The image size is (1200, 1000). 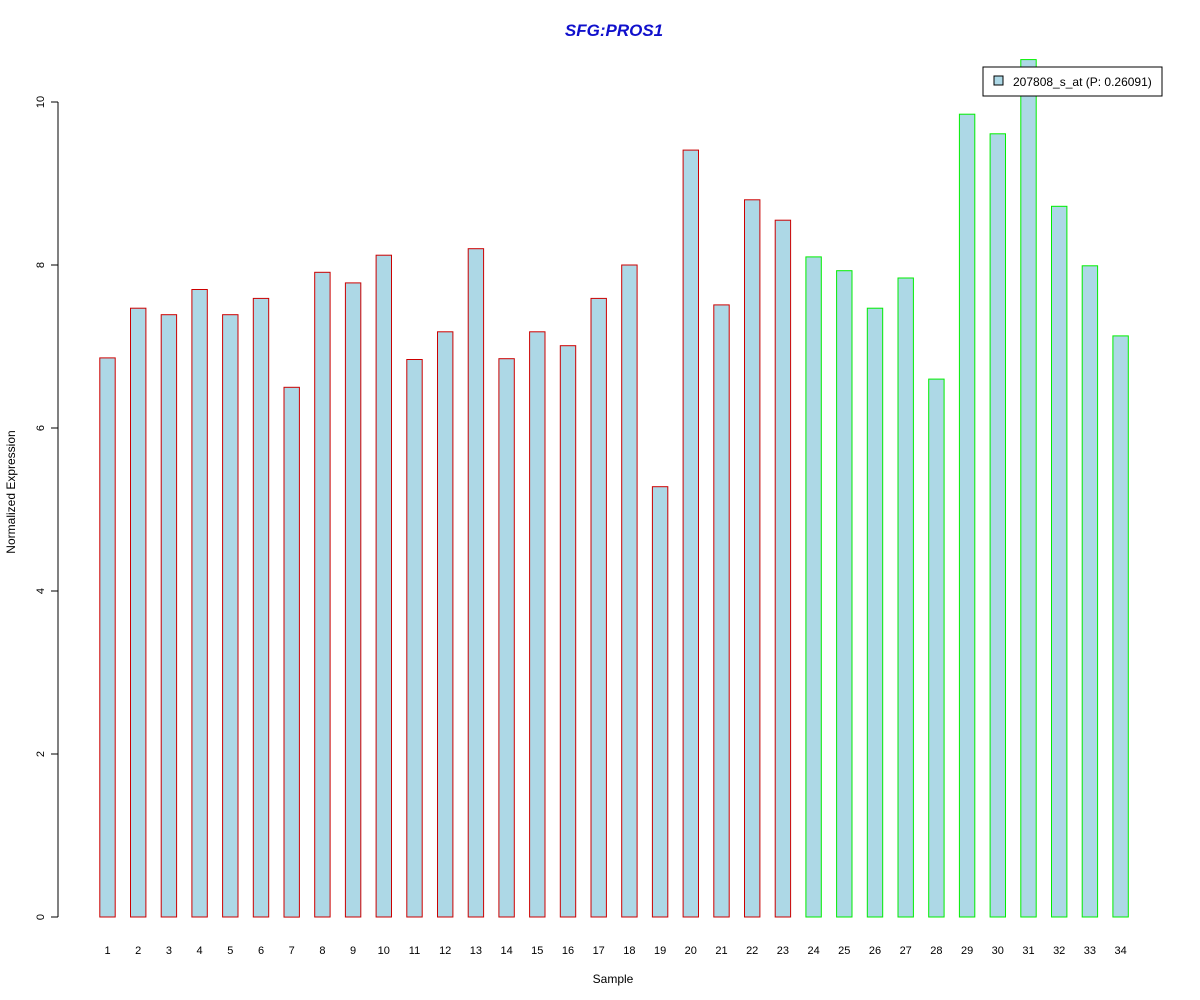 What do you see at coordinates (169, 951) in the screenshot?
I see `x-tick-label: 3` at bounding box center [169, 951].